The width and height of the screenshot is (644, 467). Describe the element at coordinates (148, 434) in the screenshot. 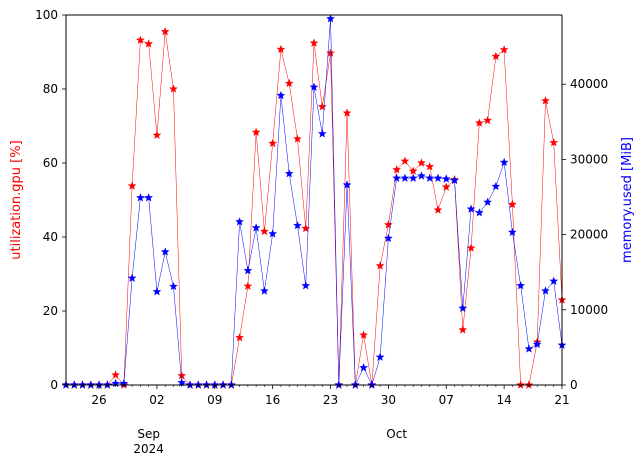

I see `x-month-label: Sep` at that location.